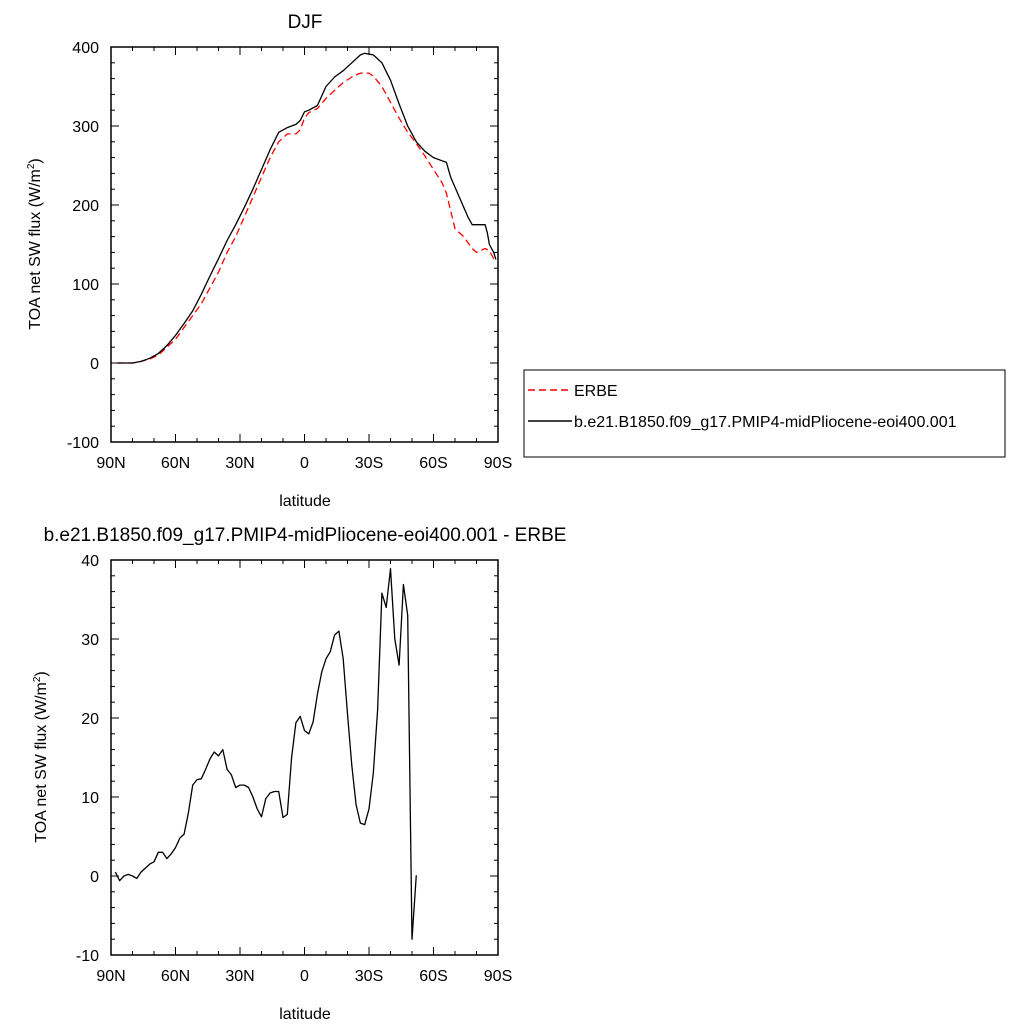  I want to click on bottom-plot-frame, so click(304, 757).